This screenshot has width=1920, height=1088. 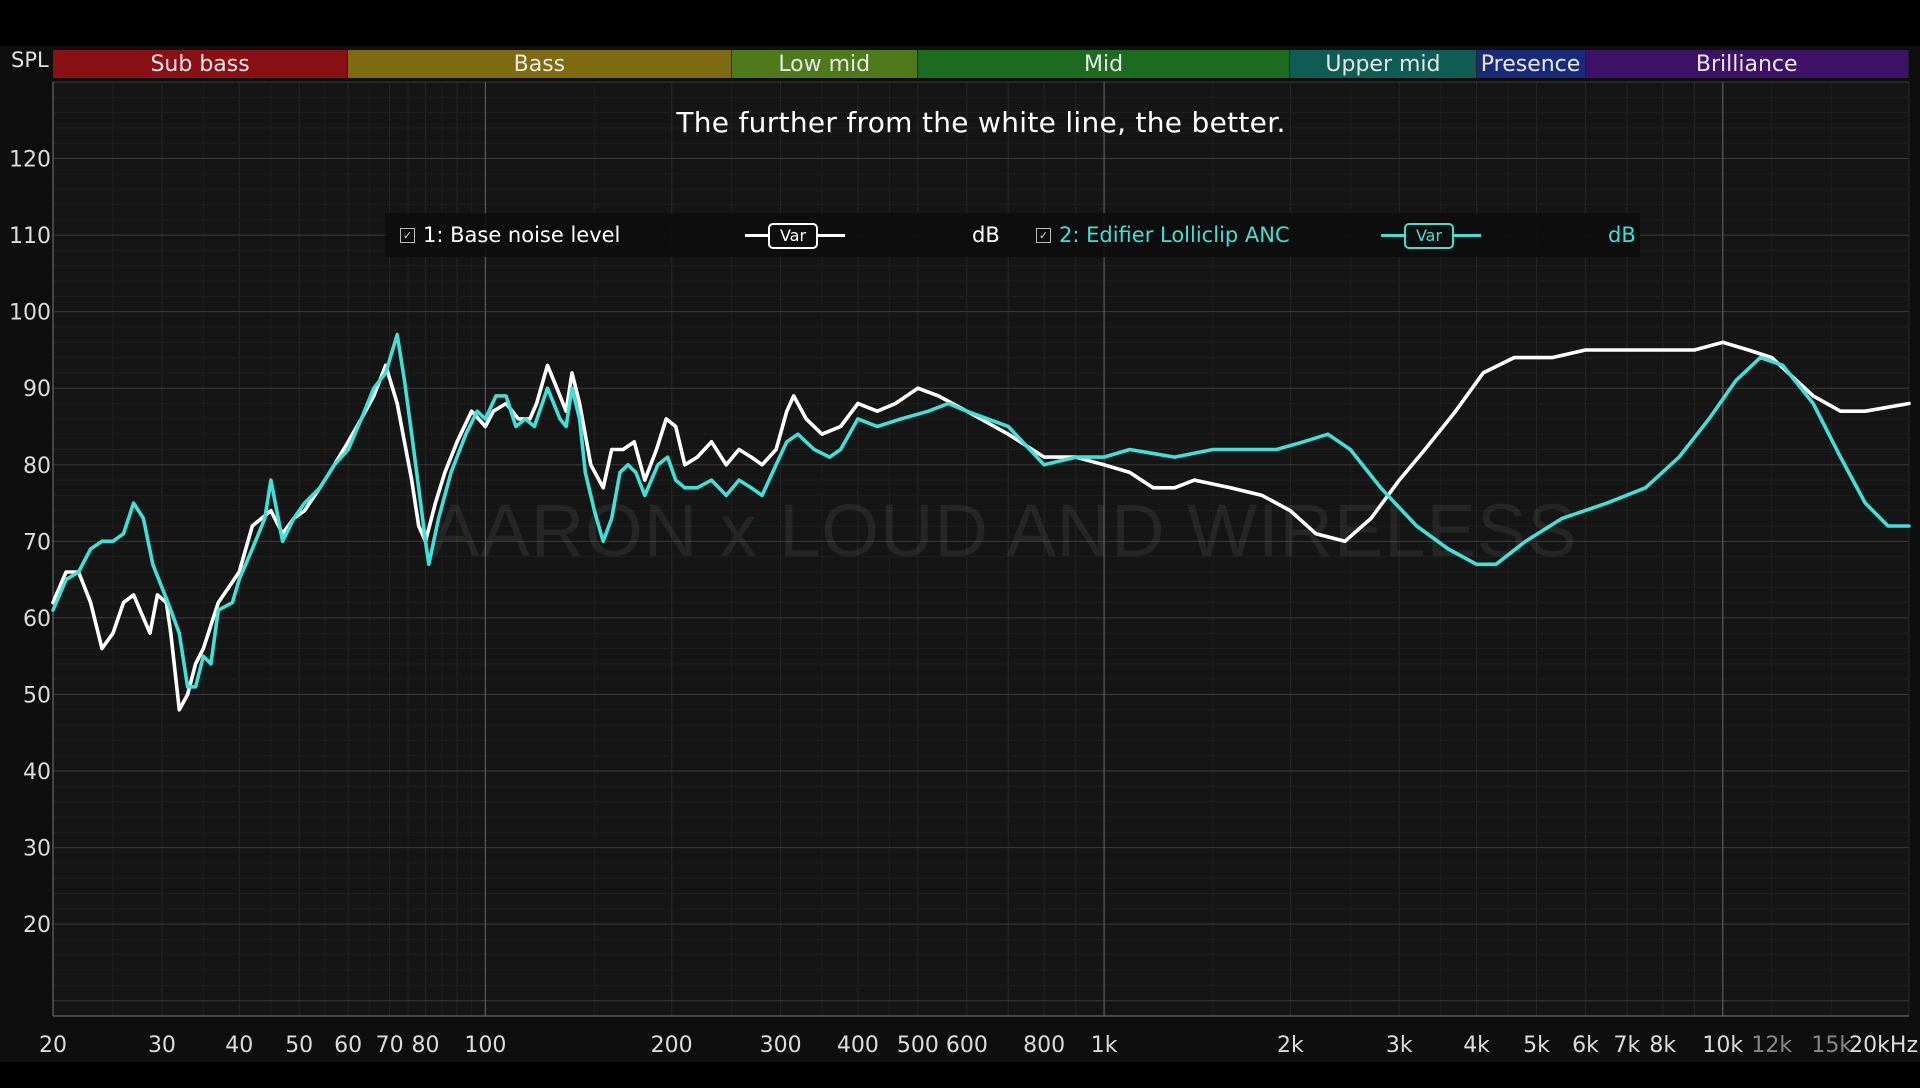 What do you see at coordinates (672, 1045) in the screenshot?
I see `x-tick-label: 200` at bounding box center [672, 1045].